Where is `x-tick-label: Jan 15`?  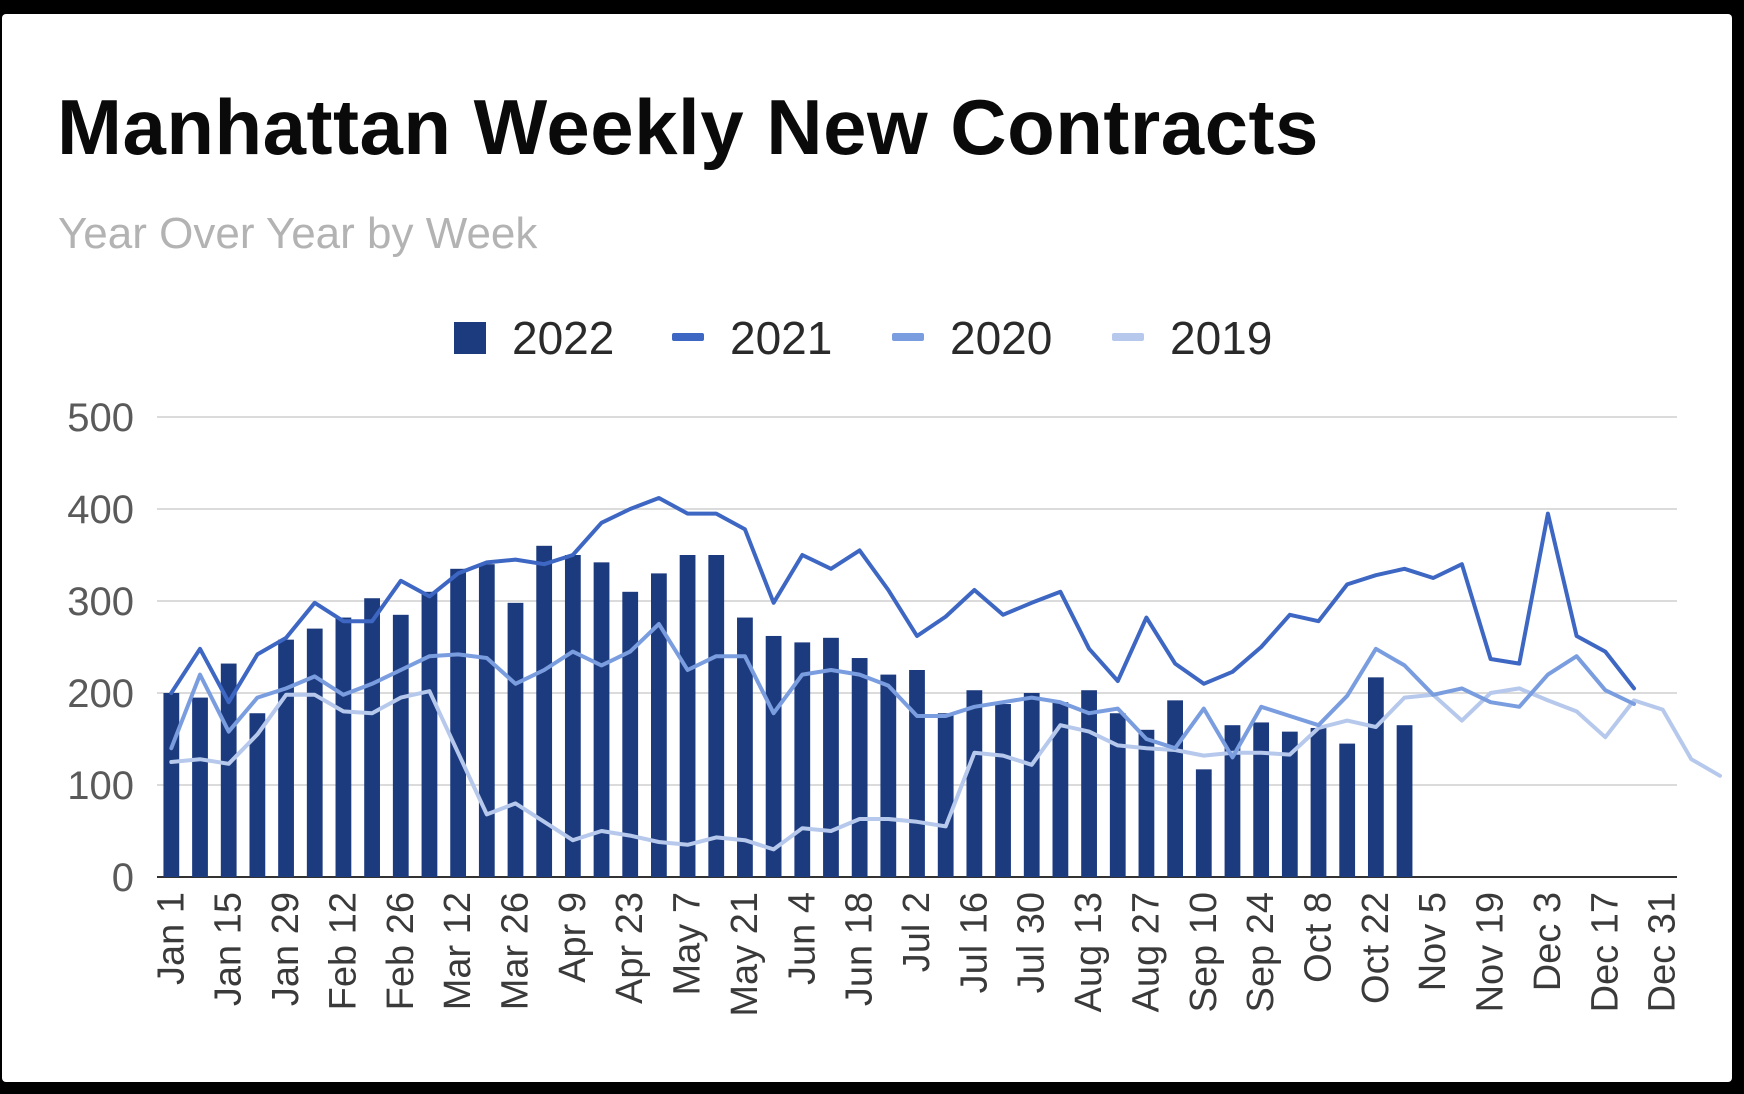 x-tick-label: Jan 15 is located at coordinates (229, 949).